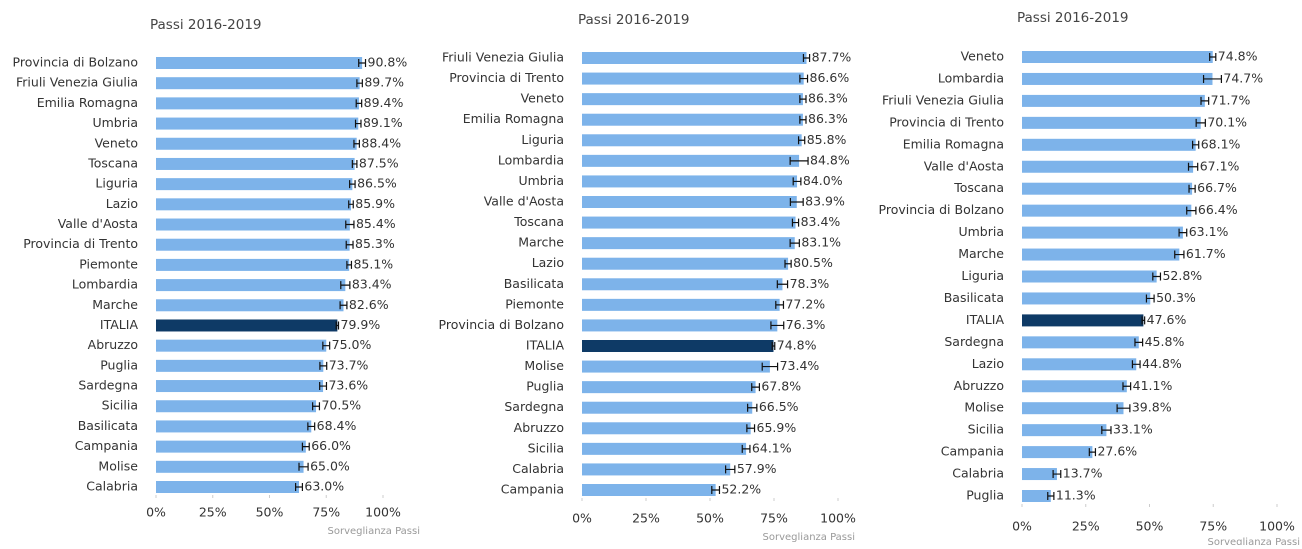  I want to click on x-tick-label: 50%, so click(270, 512).